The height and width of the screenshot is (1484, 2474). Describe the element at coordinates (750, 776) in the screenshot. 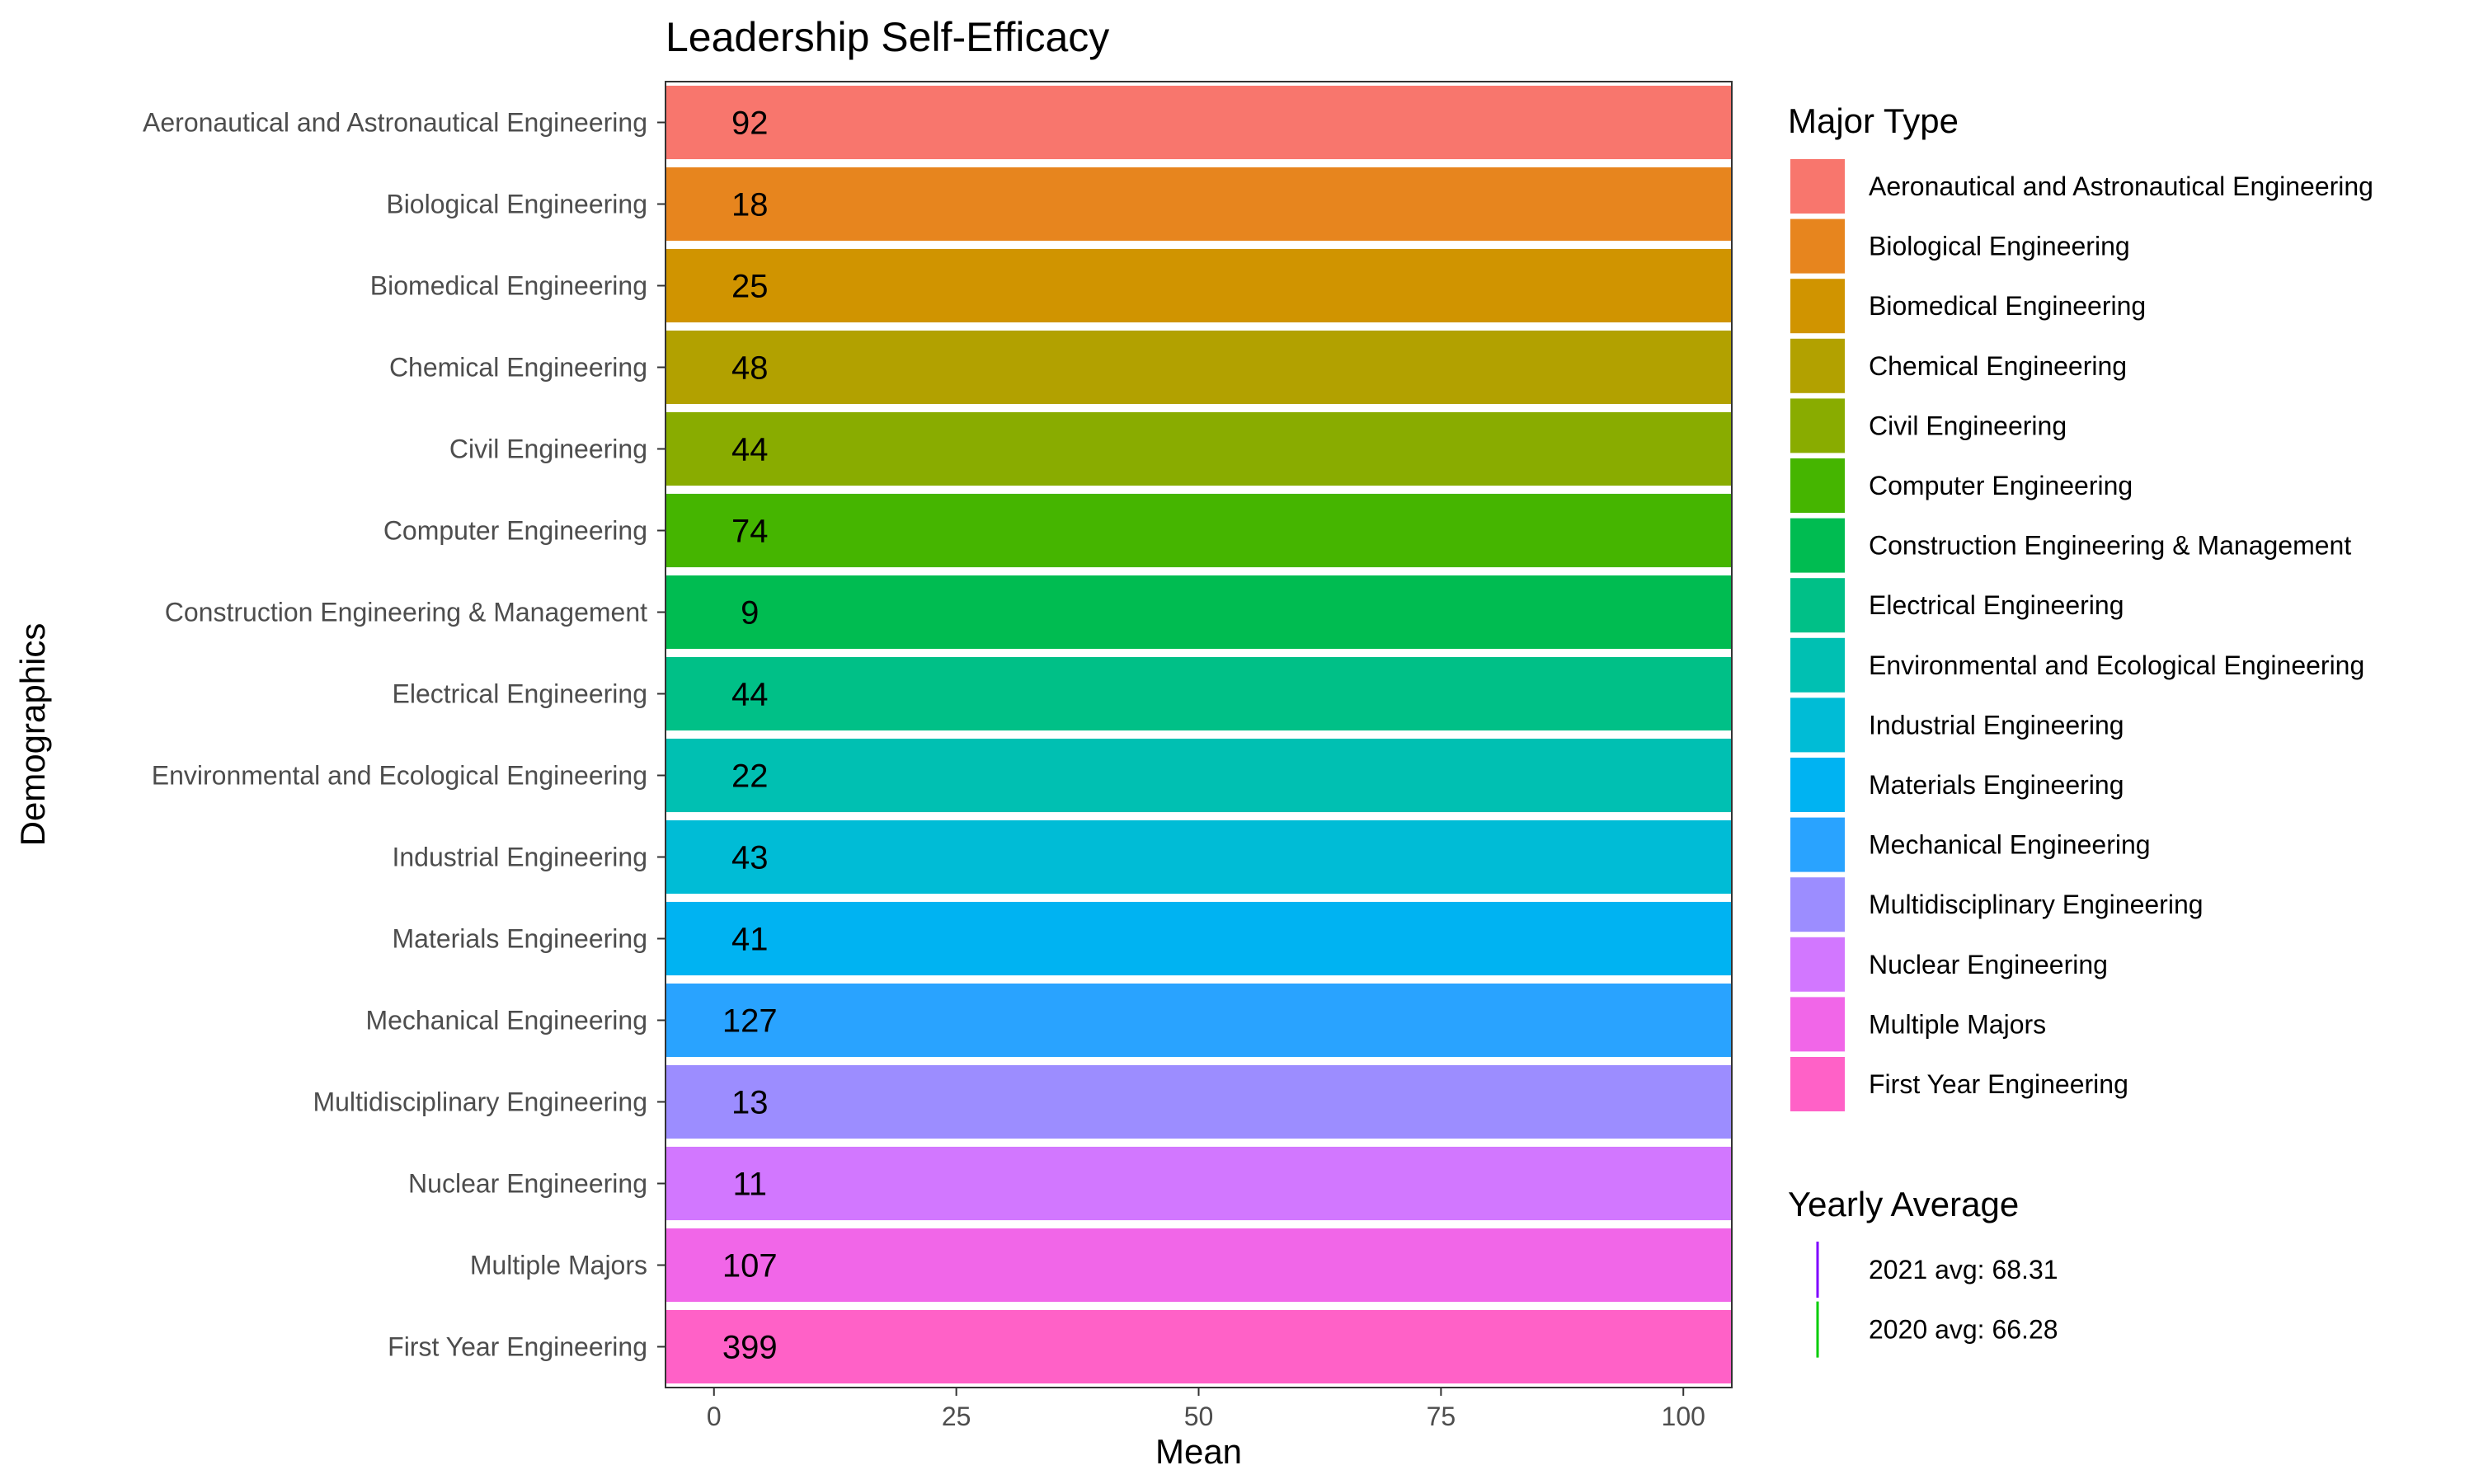

I see `bar-value-label: 22` at that location.